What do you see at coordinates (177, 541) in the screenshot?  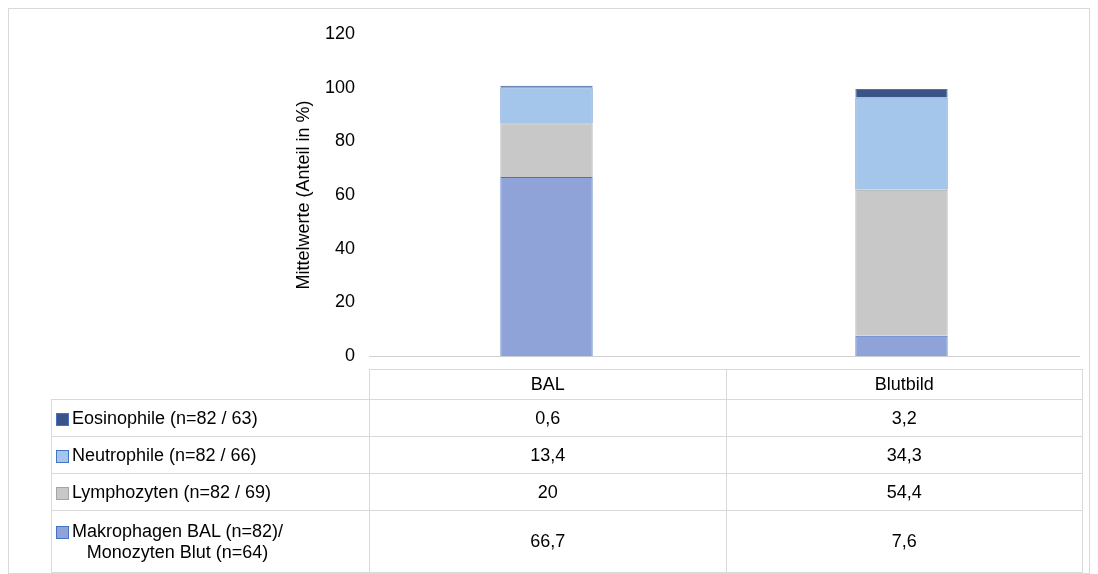 I see `legend-label: Makrophagen BAL (n=82)/ Monozyten Blut (n=64)` at bounding box center [177, 541].